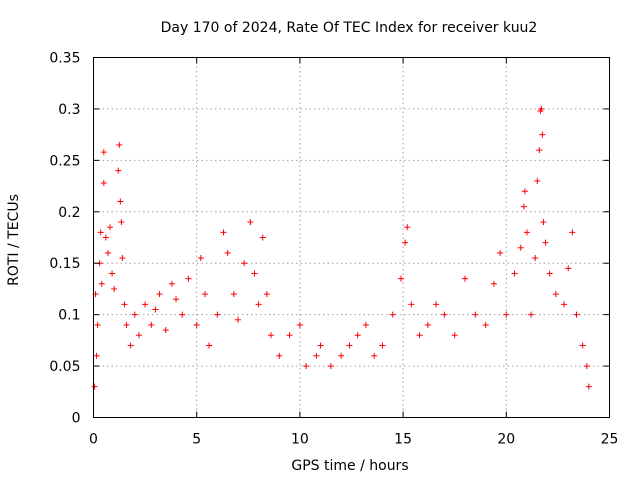 This screenshot has height=480, width=640. What do you see at coordinates (403, 440) in the screenshot?
I see `x-tick-label: 15` at bounding box center [403, 440].